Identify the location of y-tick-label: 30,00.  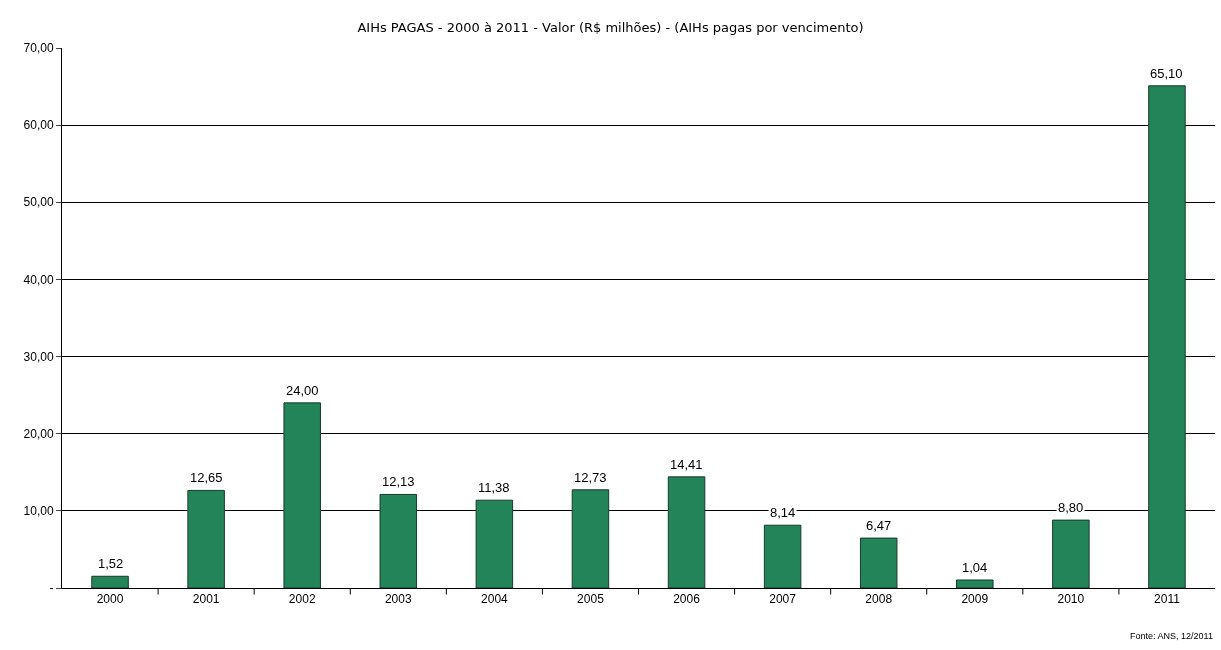
(38, 356).